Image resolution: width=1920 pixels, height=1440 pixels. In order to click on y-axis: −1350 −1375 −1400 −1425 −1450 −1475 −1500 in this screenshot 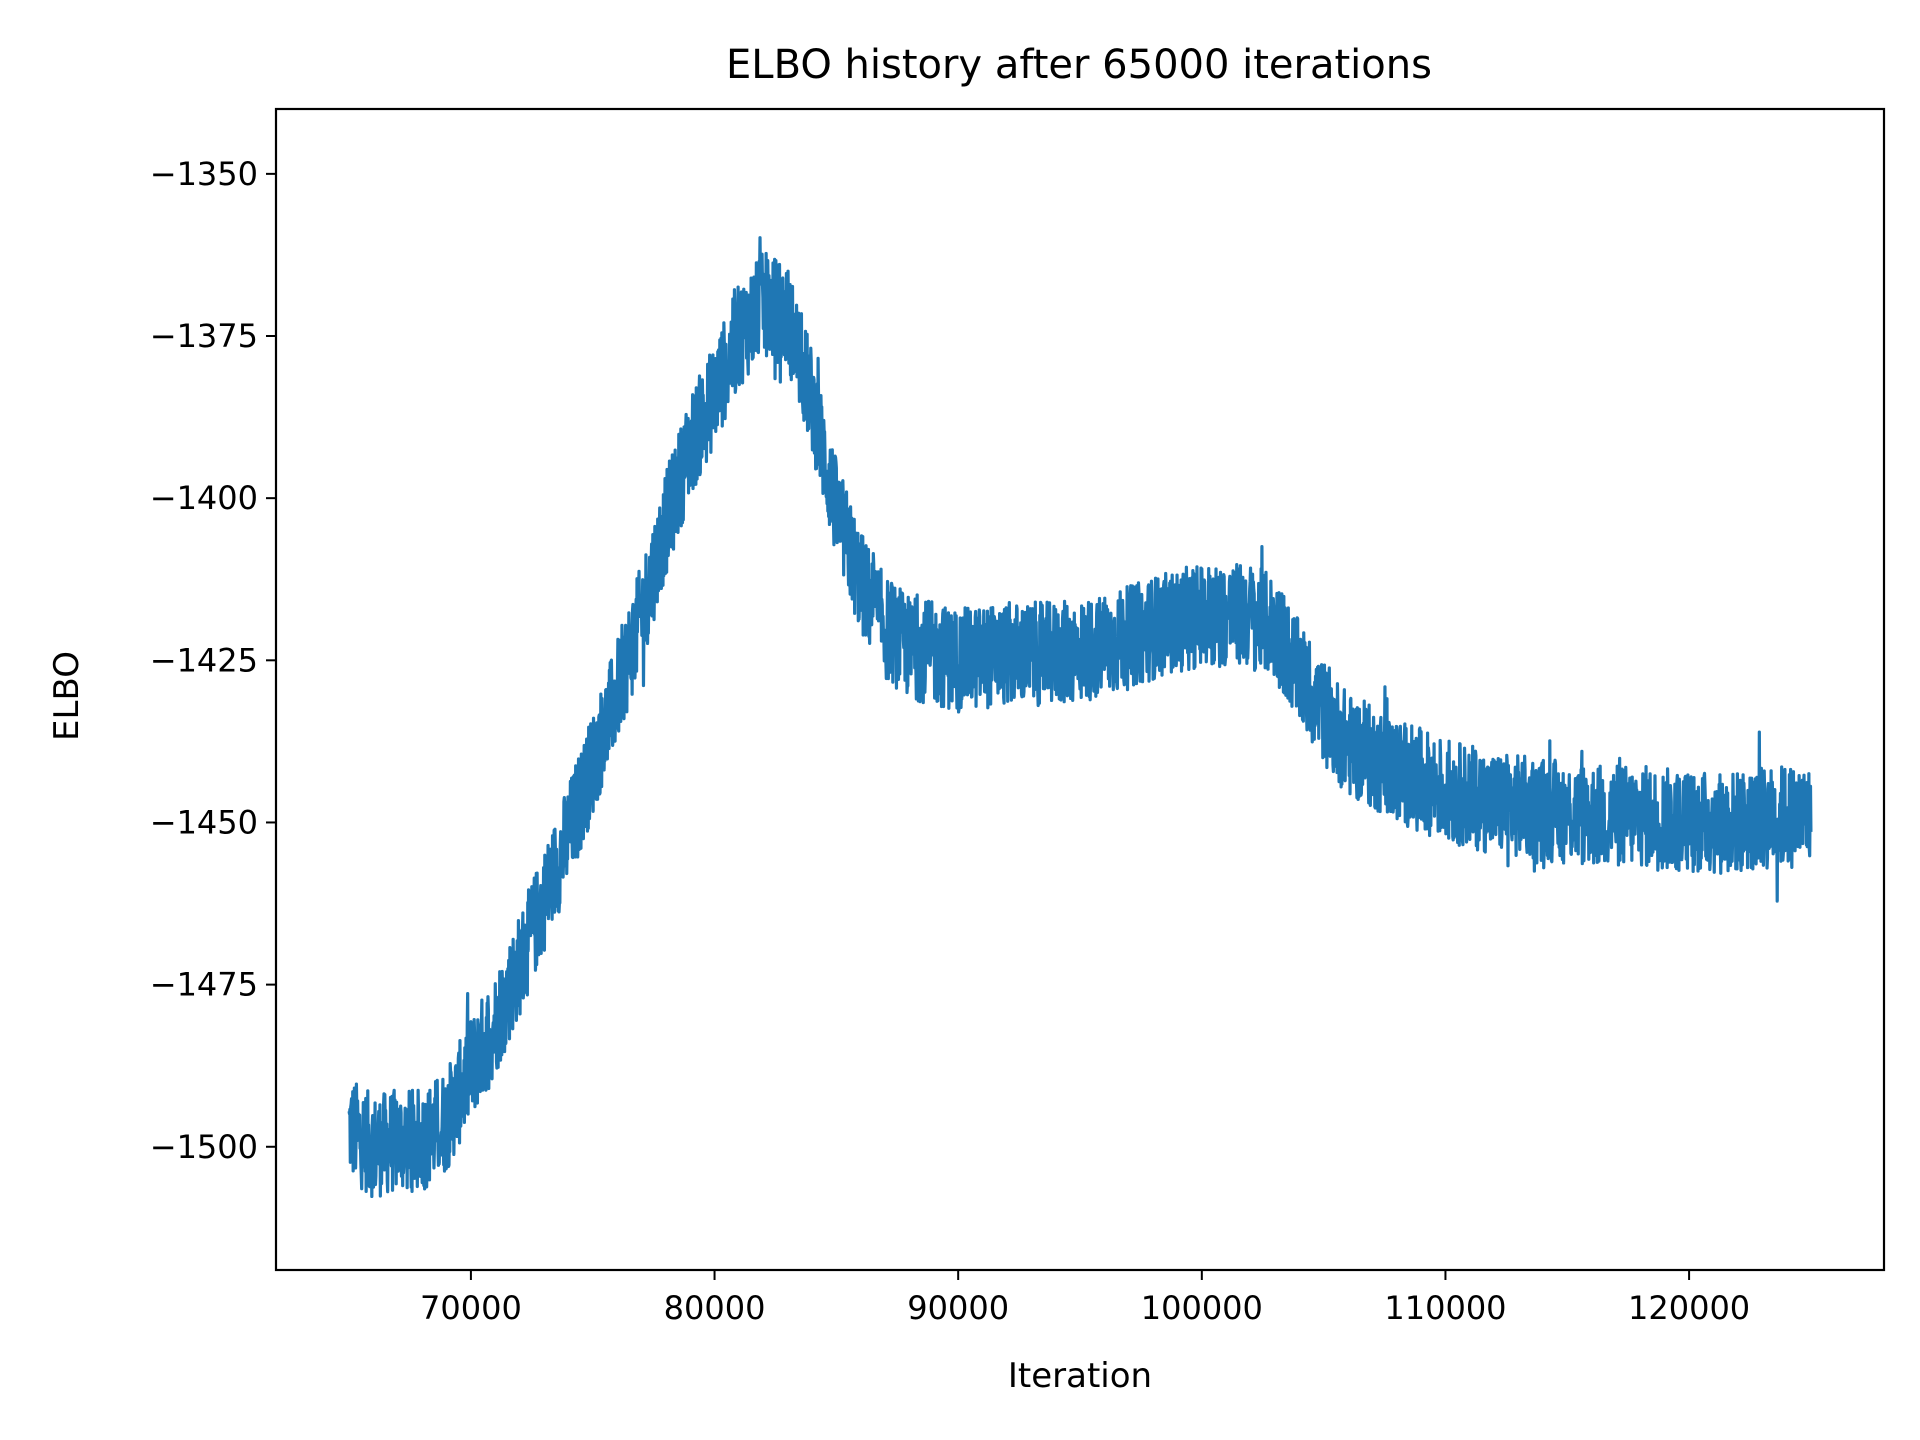, I will do `click(213, 660)`.